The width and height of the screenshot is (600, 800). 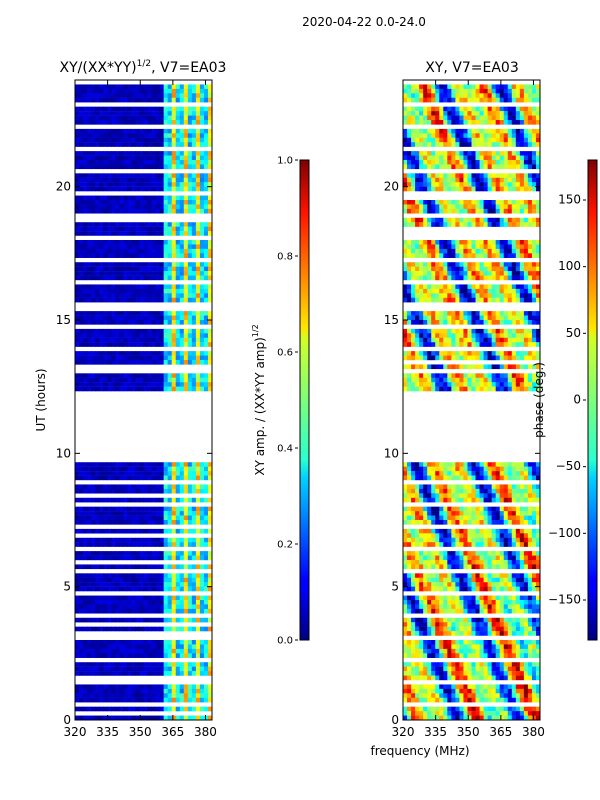 What do you see at coordinates (63, 187) in the screenshot?
I see `amp-ytick-label: 20` at bounding box center [63, 187].